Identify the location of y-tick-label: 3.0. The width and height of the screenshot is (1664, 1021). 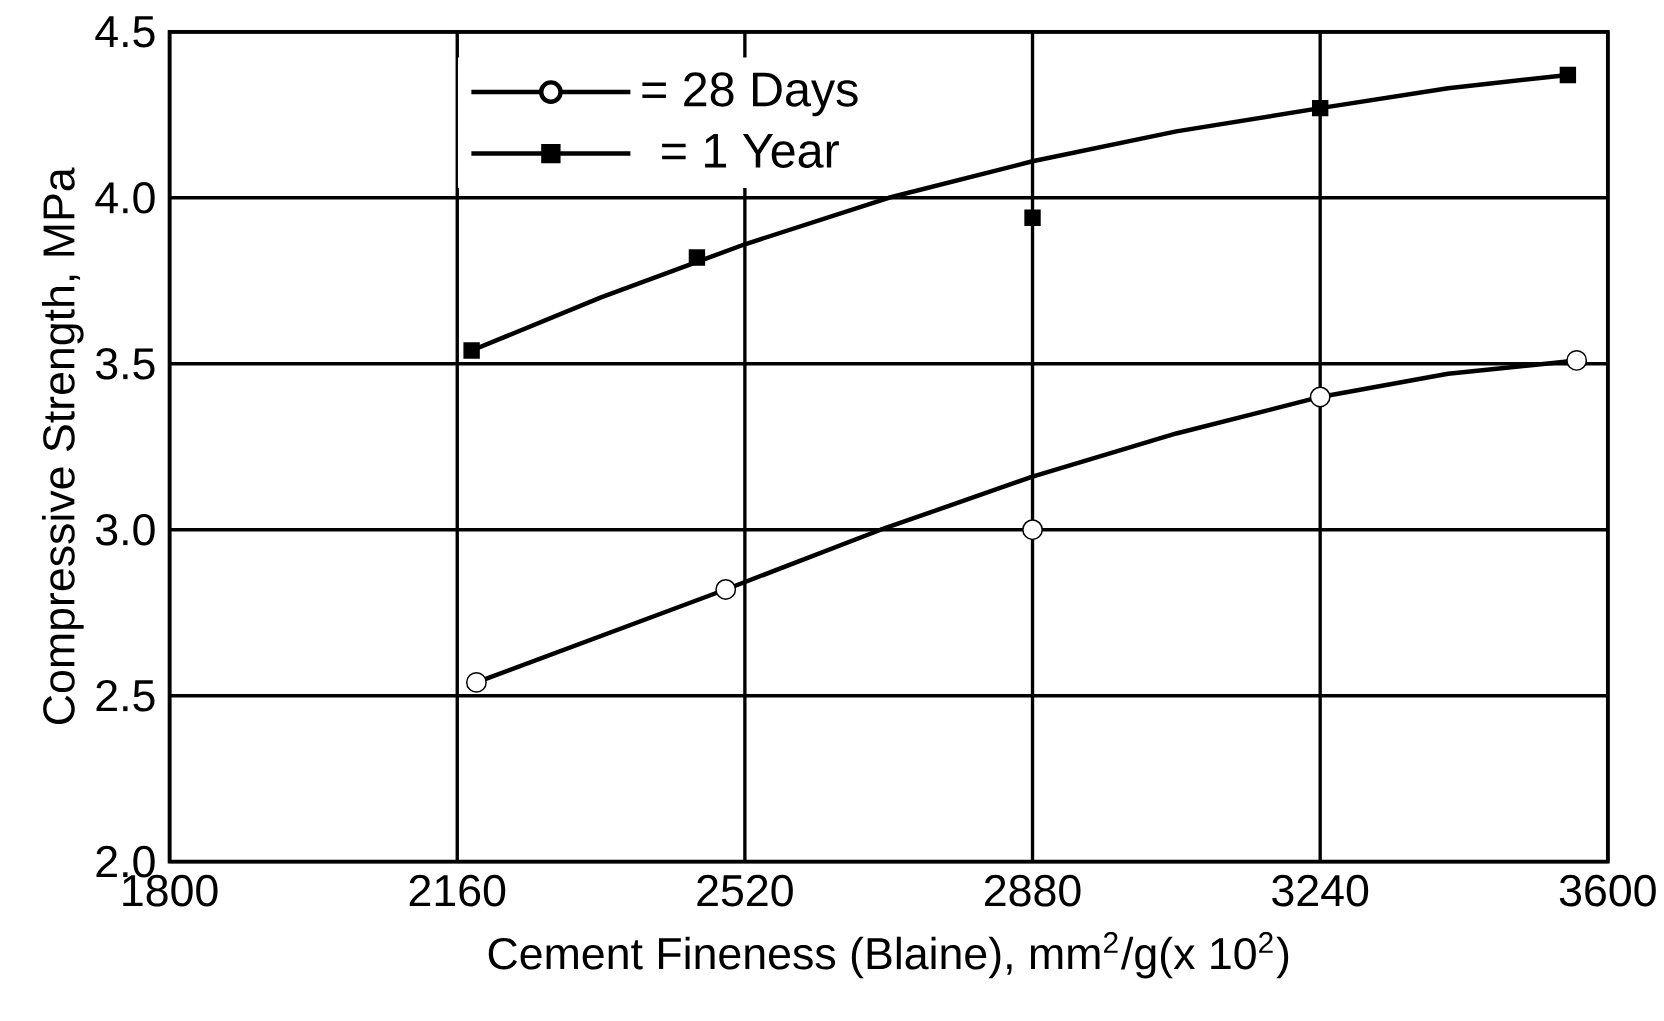
(125, 530).